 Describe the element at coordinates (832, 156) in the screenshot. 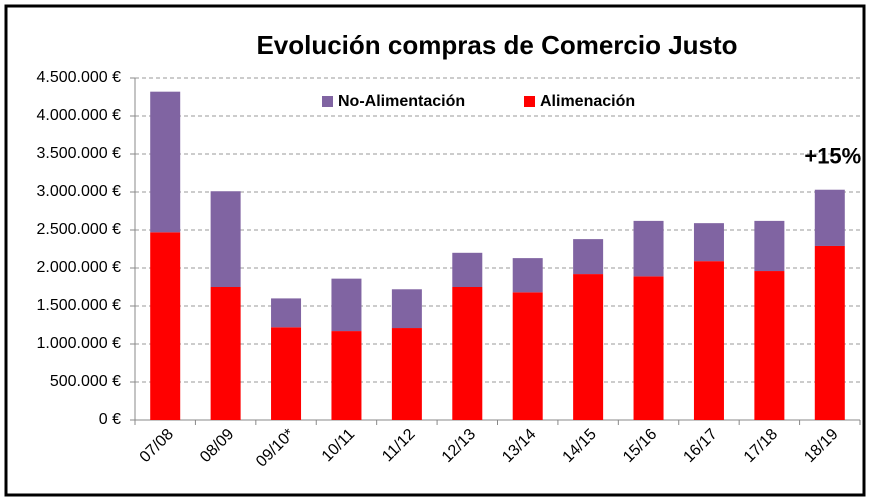

I see `annotation: +15%` at that location.